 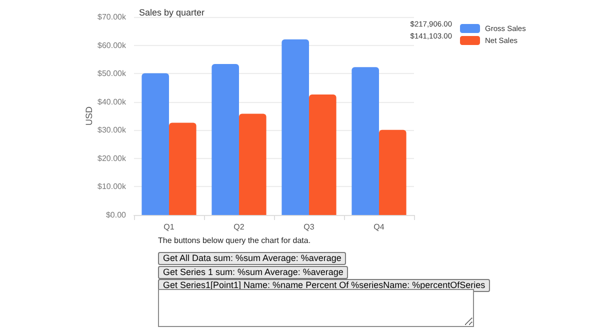 I want to click on text: Get Series1[Point1] Name: %name Percent Of %seriesName: %percentOfSeries, so click(x=324, y=285).